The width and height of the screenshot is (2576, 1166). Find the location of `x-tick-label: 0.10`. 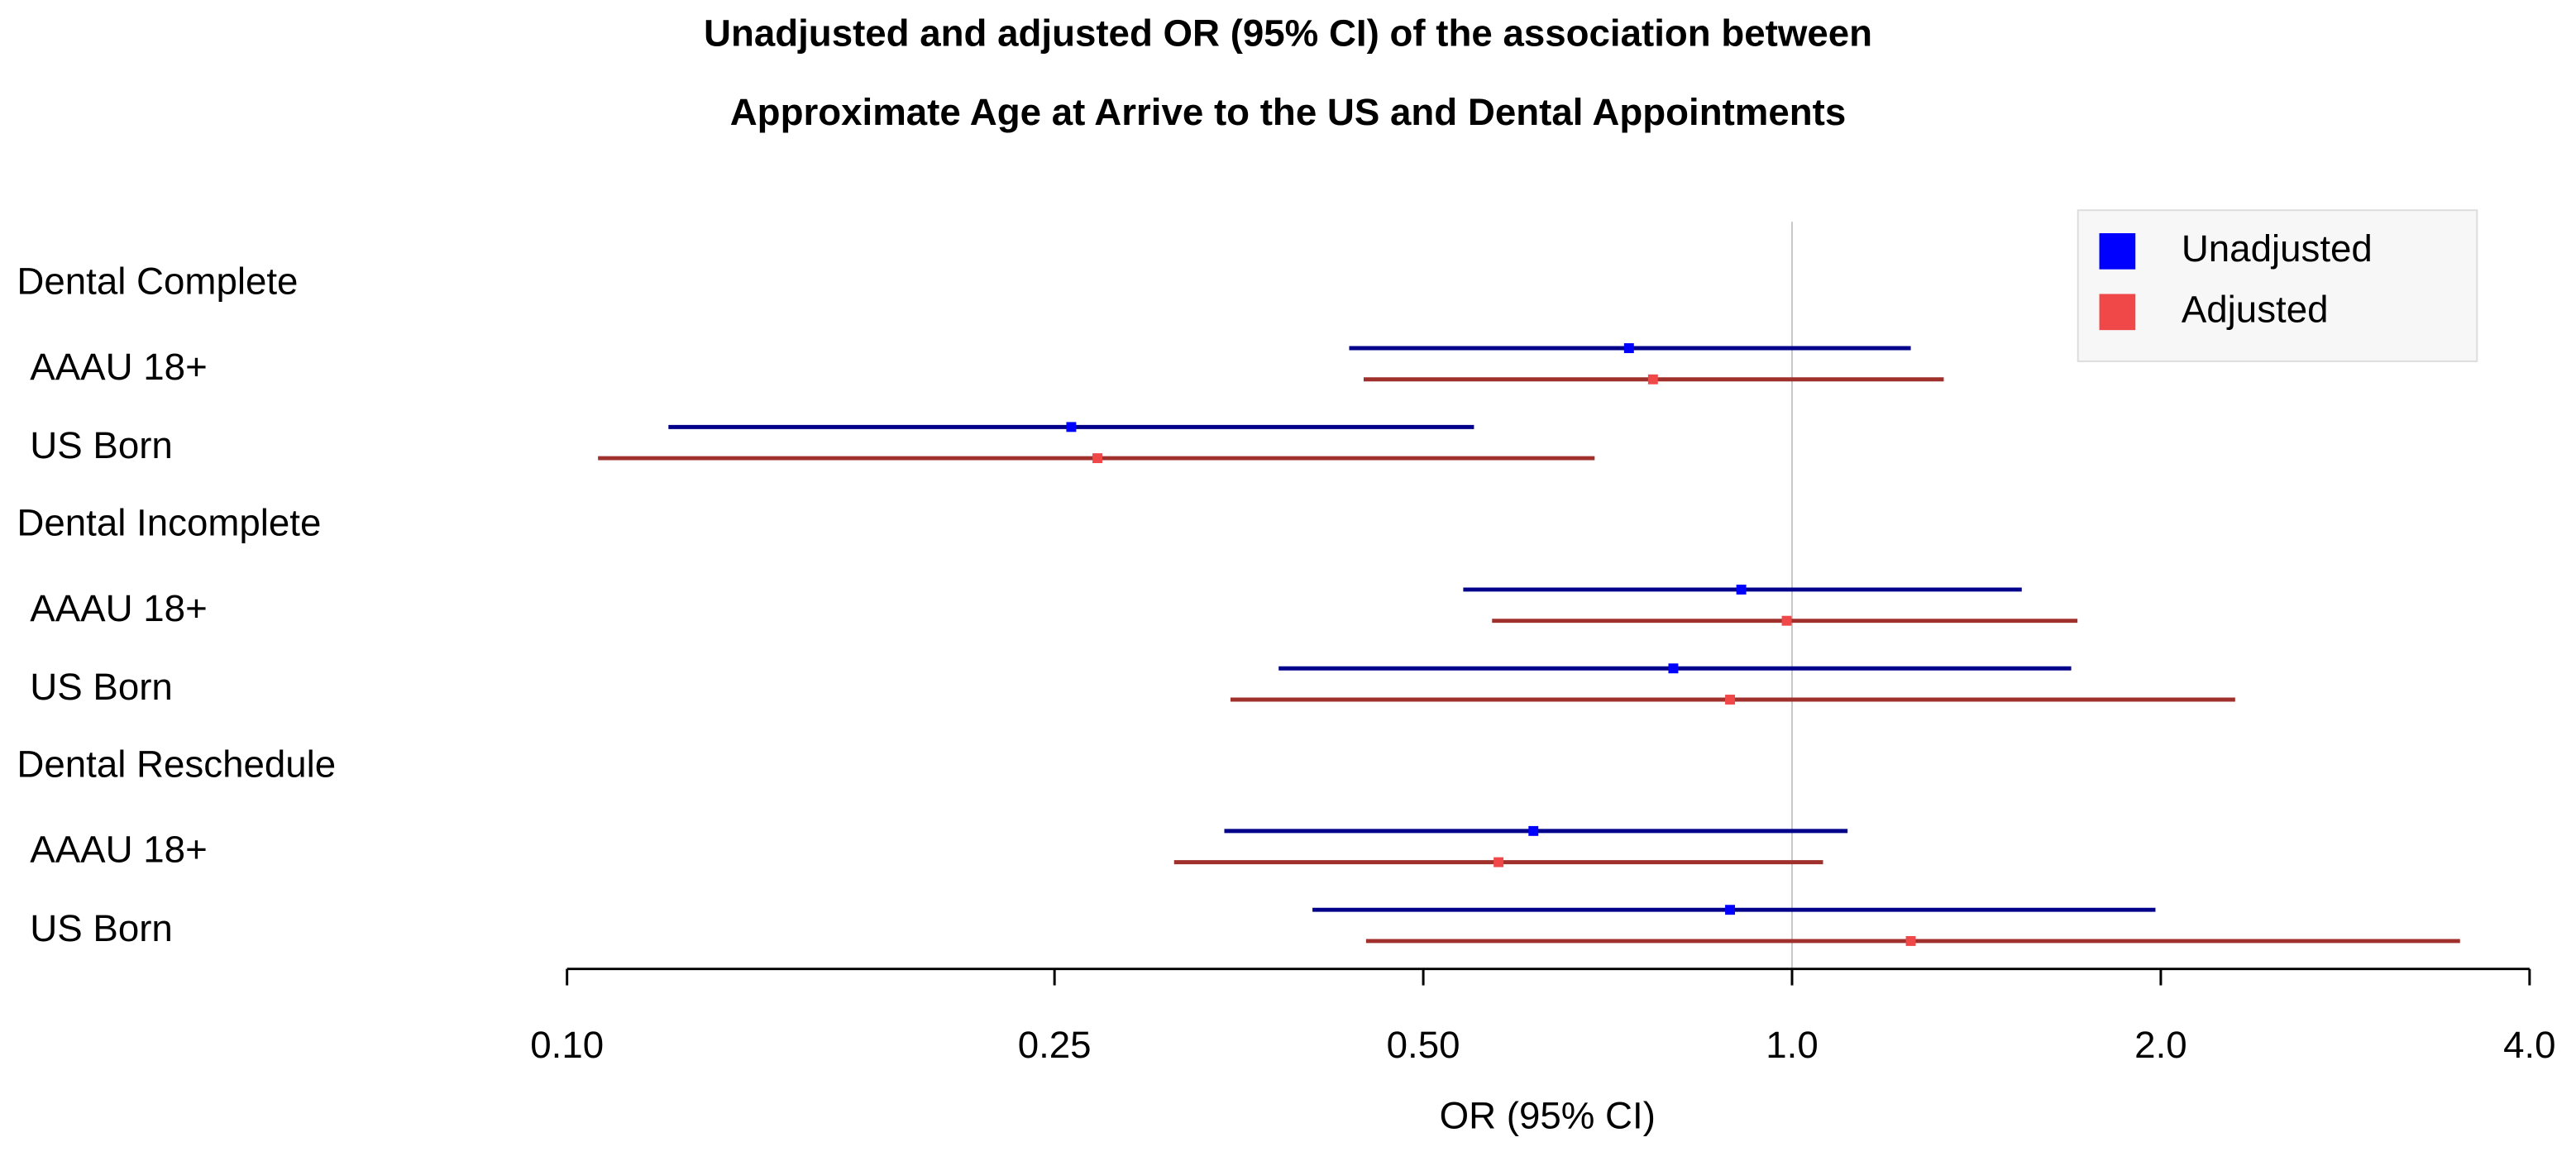

x-tick-label: 0.10 is located at coordinates (567, 1045).